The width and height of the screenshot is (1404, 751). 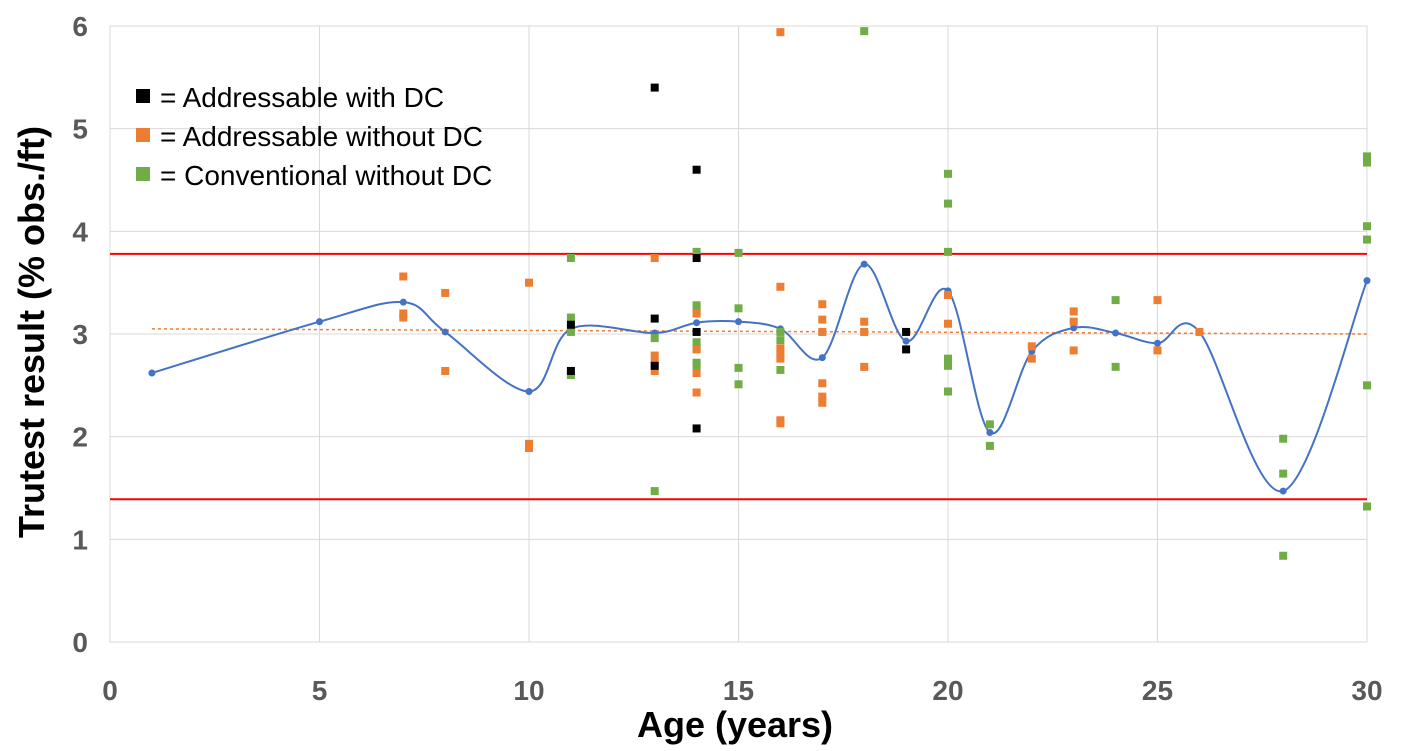 I want to click on y-tick-label: 2, so click(x=80, y=437).